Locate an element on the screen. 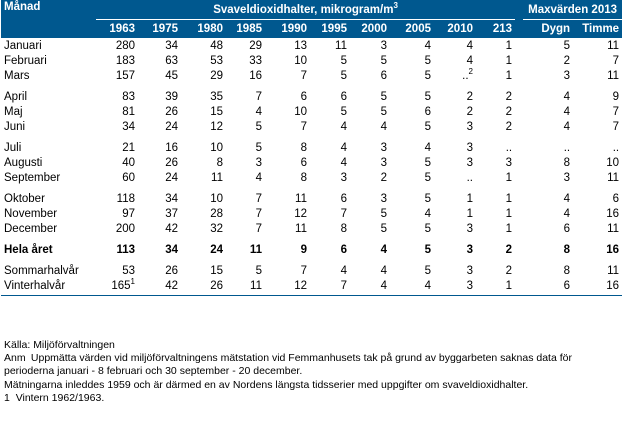 This screenshot has height=436, width=632. max-column-header: Timme is located at coordinates (598, 28).